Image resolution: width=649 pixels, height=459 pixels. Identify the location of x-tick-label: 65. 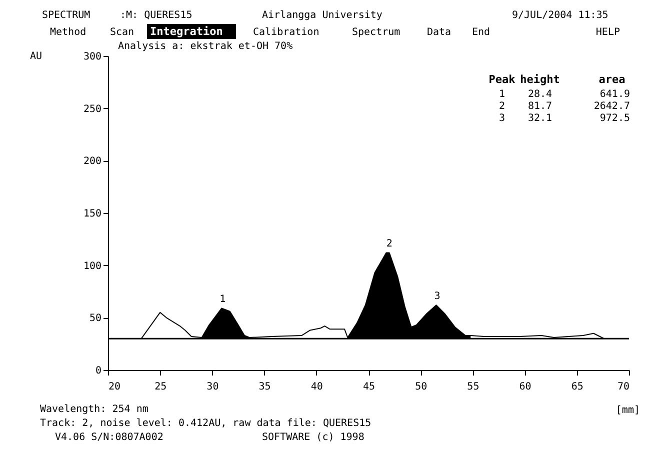
(577, 387).